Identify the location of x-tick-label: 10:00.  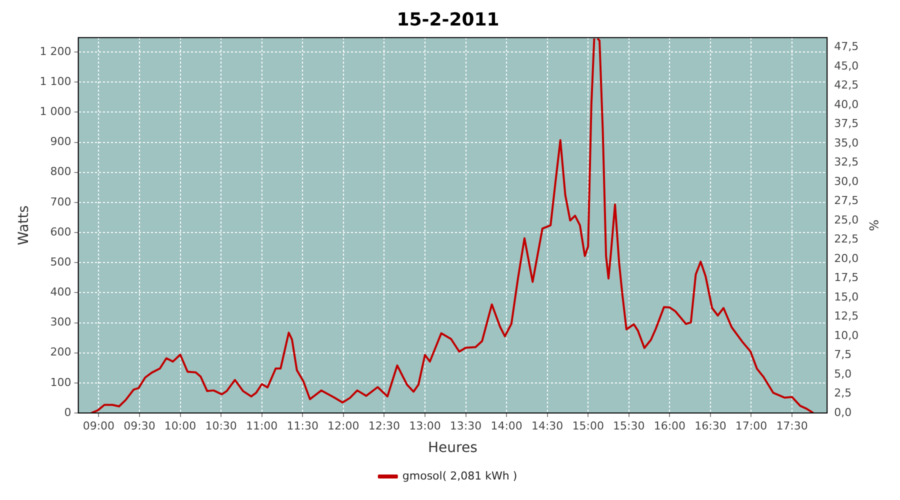
(180, 425).